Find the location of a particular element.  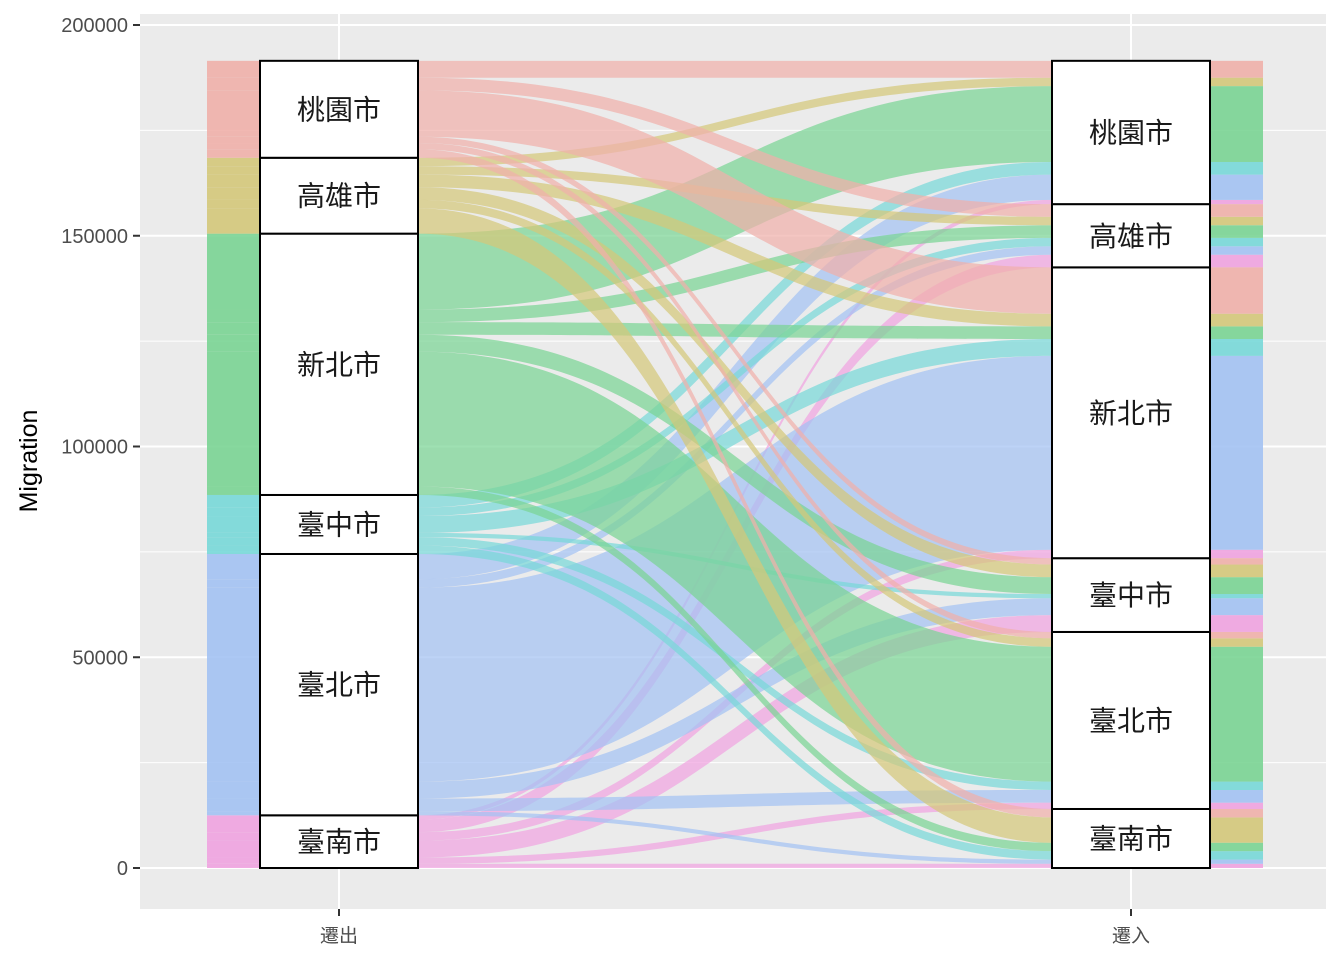

y-axis: 0 50000 100000 150000 200000 is located at coordinates (100, 447).